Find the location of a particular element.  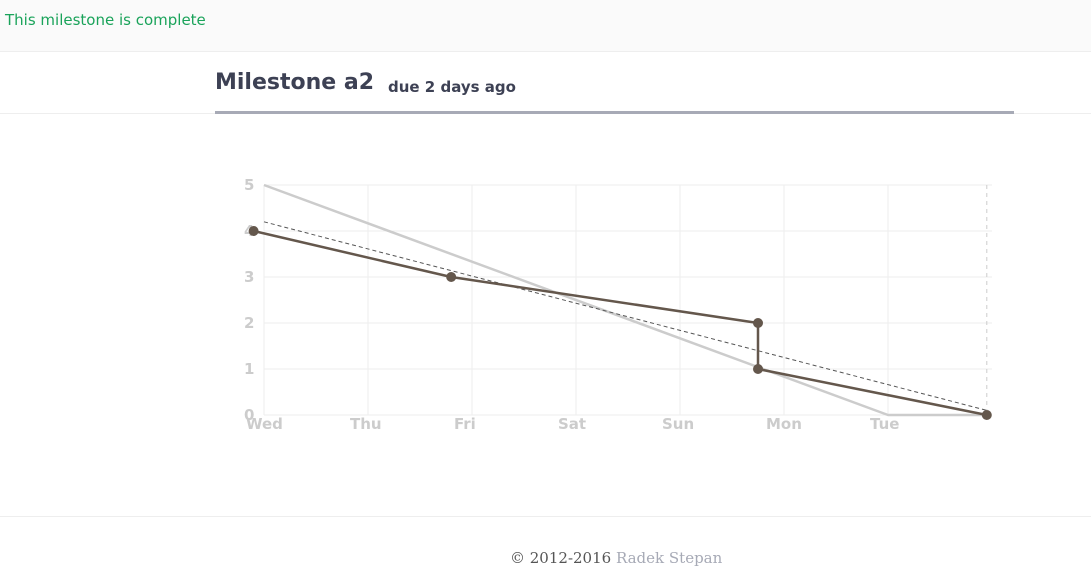

x-tick-label-sat: Sat is located at coordinates (572, 424).